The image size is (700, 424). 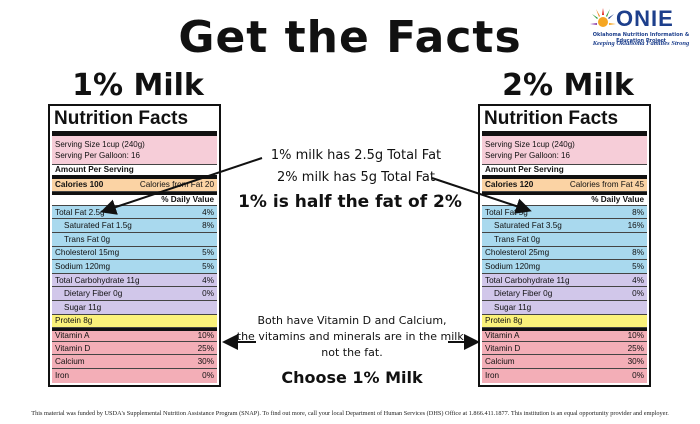 What do you see at coordinates (645, 18) in the screenshot?
I see `logo-word: ONIE` at bounding box center [645, 18].